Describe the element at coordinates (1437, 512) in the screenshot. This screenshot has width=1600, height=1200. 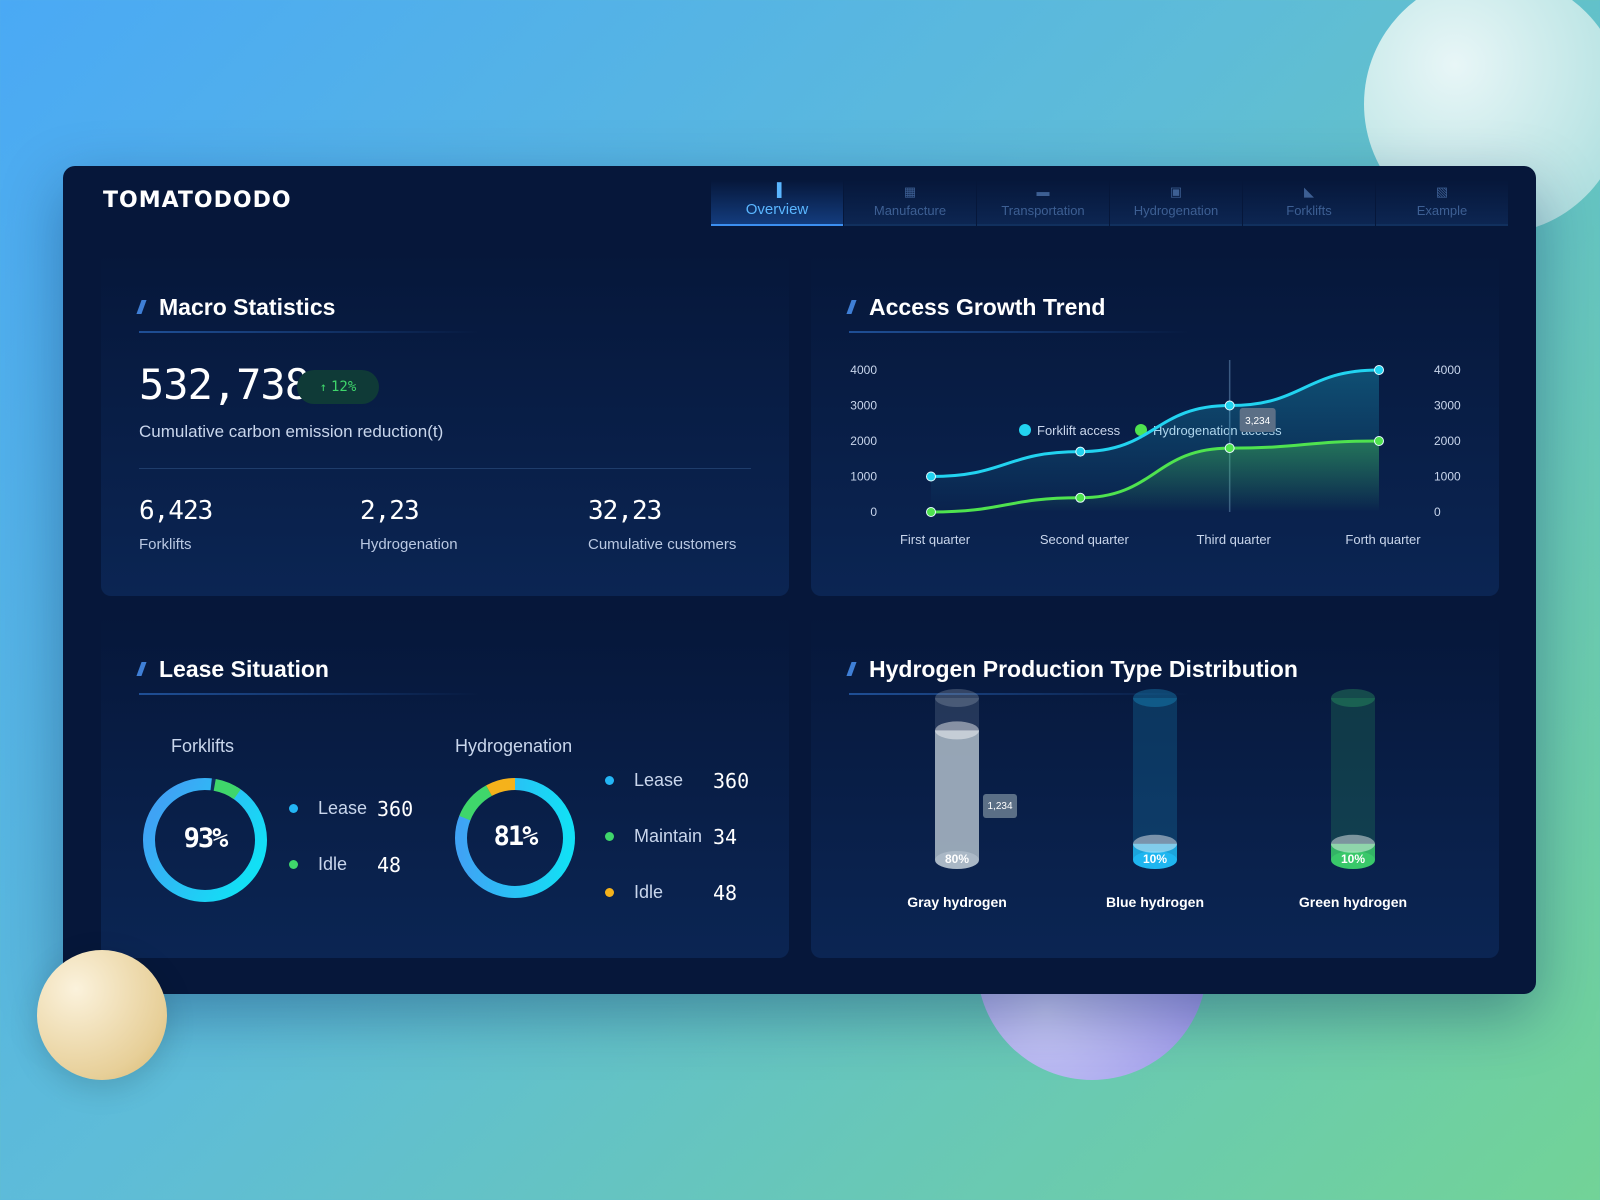
I see `y-tick-right: 0` at that location.